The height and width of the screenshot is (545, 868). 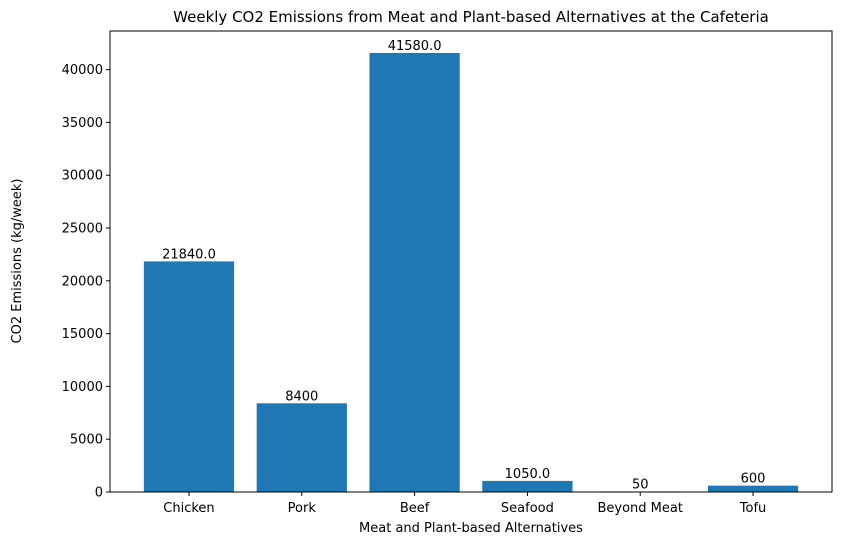 What do you see at coordinates (471, 528) in the screenshot?
I see `x-axis-label: Meat and Plant-based Alternatives` at bounding box center [471, 528].